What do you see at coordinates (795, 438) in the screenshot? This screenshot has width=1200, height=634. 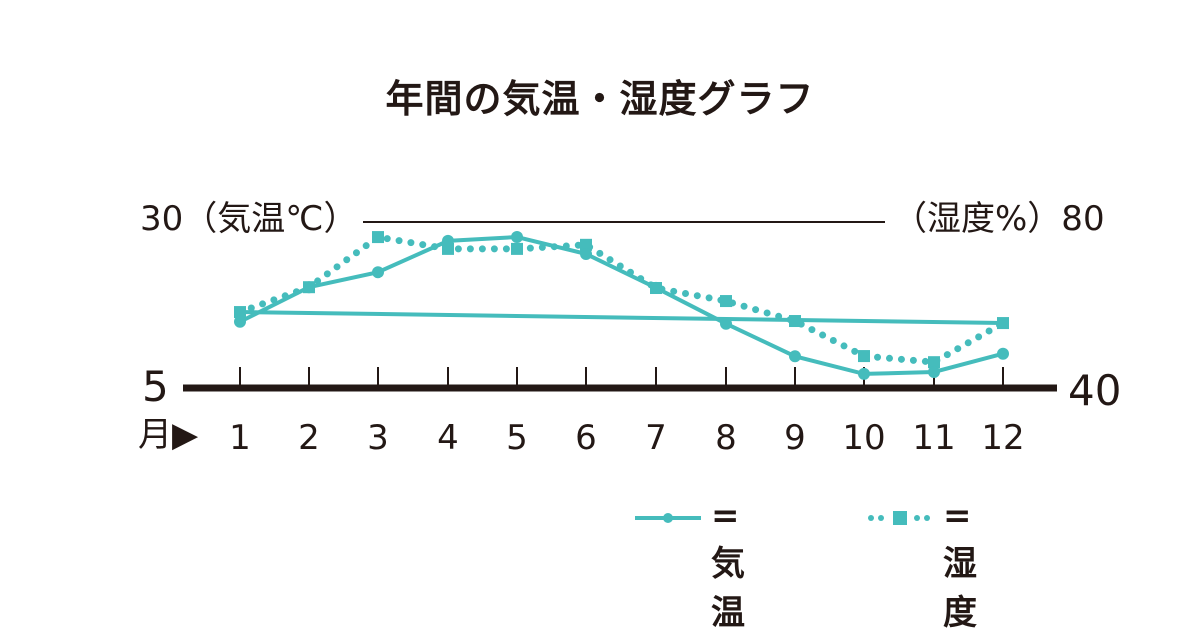 I see `month-label: 9` at bounding box center [795, 438].